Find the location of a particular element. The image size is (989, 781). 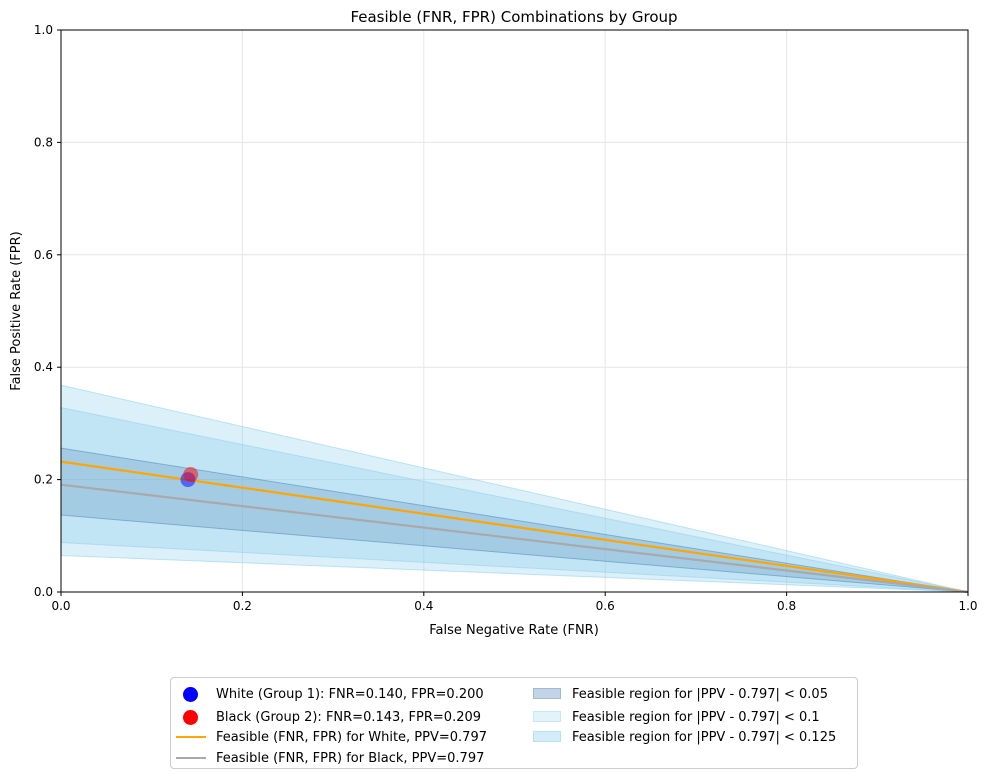

legend-item-region-005: Feasible region for |PPV - 0.797| < 0.05 is located at coordinates (680, 694).